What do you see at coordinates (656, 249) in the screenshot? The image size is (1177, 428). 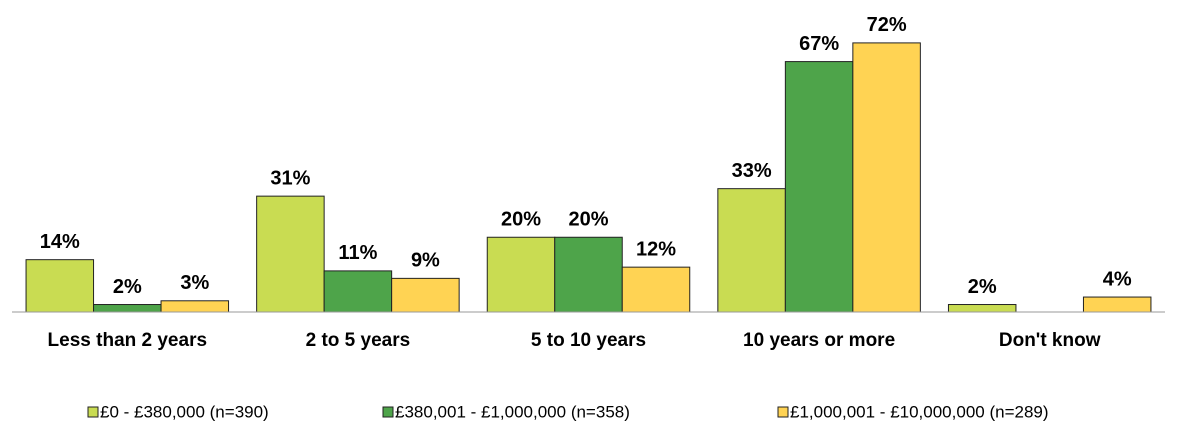 I see `data-label: 12%` at bounding box center [656, 249].